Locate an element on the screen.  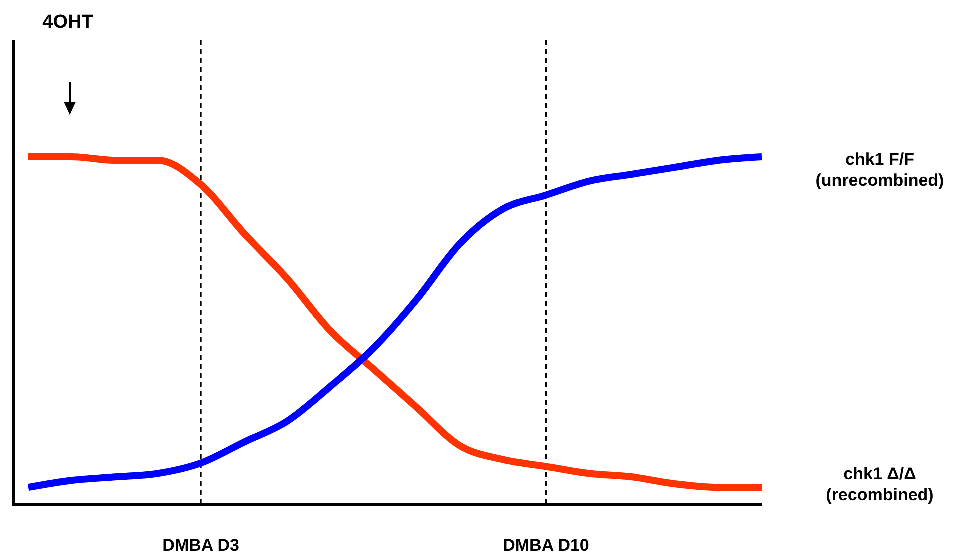
text: 4OHT is located at coordinates (68, 22).